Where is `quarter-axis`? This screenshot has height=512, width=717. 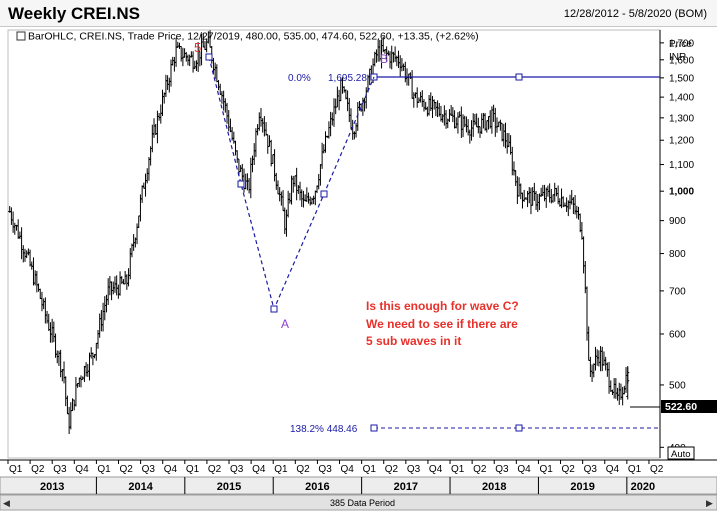 quarter-axis is located at coordinates (358, 468).